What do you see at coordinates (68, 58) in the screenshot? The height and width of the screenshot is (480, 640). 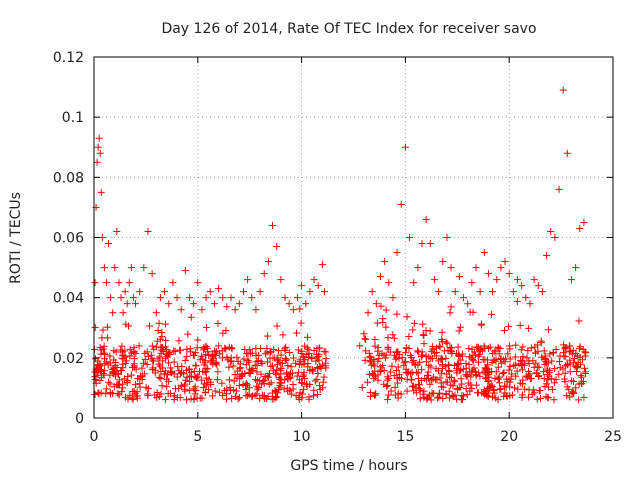 I see `y-tick-label: 0.12` at bounding box center [68, 58].